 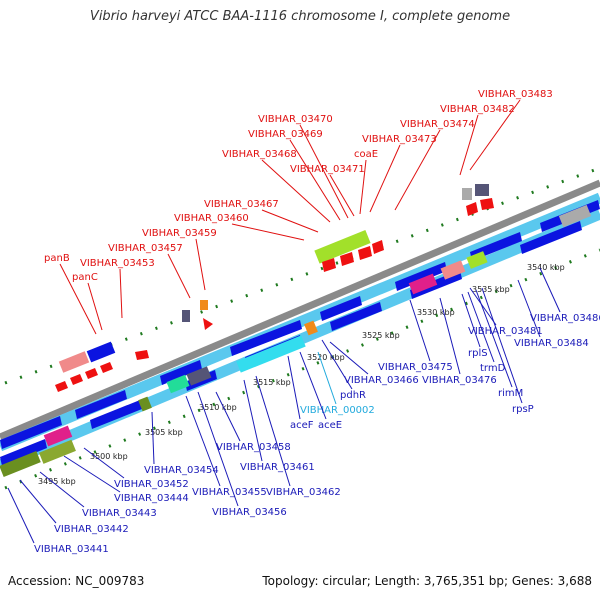 What do you see at coordinates (229, 492) in the screenshot?
I see `label-vibhar-03455: VIBHAR_03455` at bounding box center [229, 492].